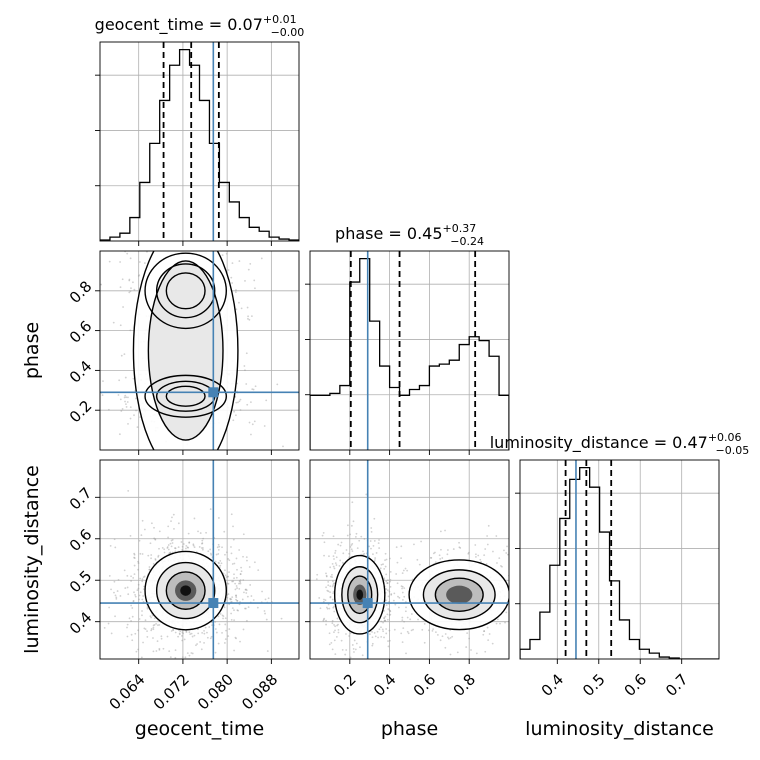 This screenshot has width=760, height=760. Describe the element at coordinates (185, 590) in the screenshot. I see `panel-geocent_time-vs-luminosity_distance-contour` at that location.